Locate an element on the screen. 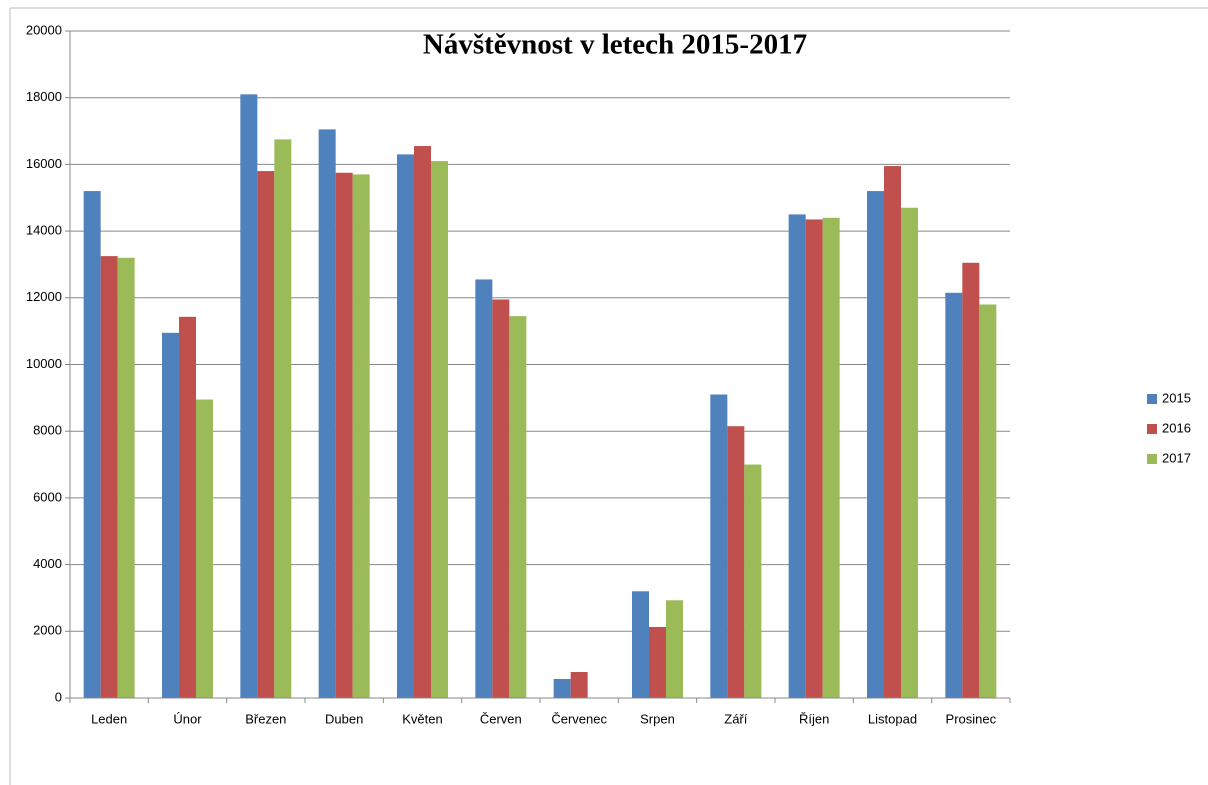 The width and height of the screenshot is (1208, 785). x-tick-label: Únor is located at coordinates (187, 718).